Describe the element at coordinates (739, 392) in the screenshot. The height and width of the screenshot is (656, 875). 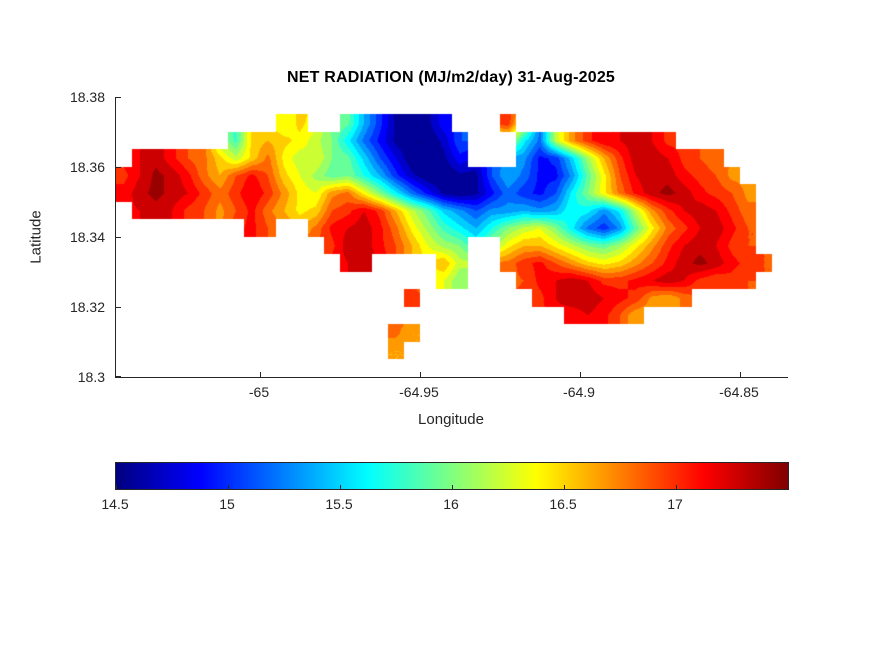
I see `x-tick-label: -64.85` at that location.